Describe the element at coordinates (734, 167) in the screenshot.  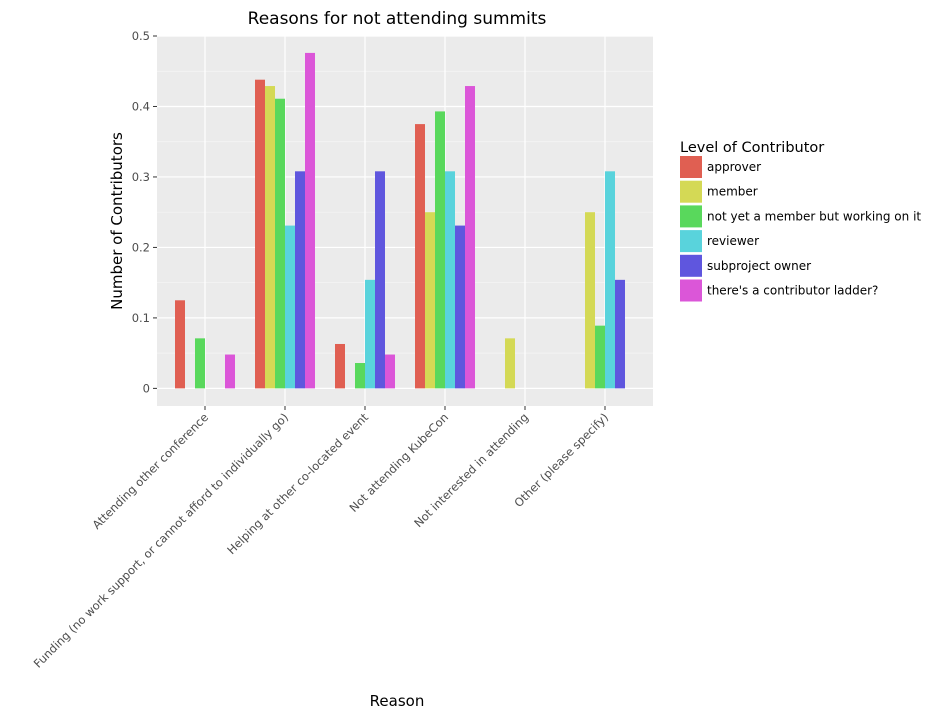
I see `legend-label: approver` at that location.